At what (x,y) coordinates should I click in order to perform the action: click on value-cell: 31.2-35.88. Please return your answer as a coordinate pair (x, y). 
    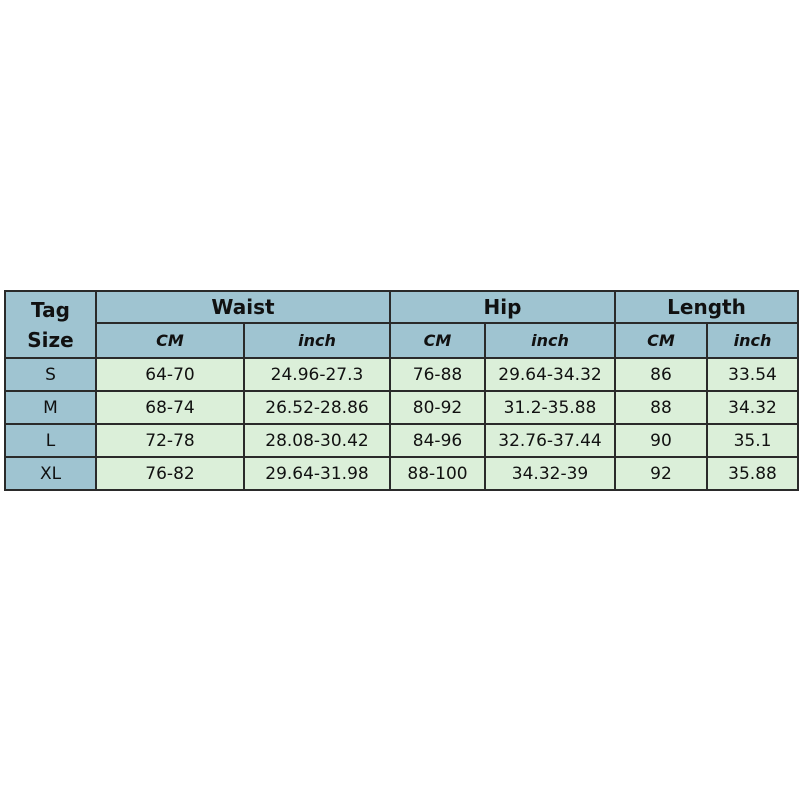
    Looking at the image, I should click on (550, 407).